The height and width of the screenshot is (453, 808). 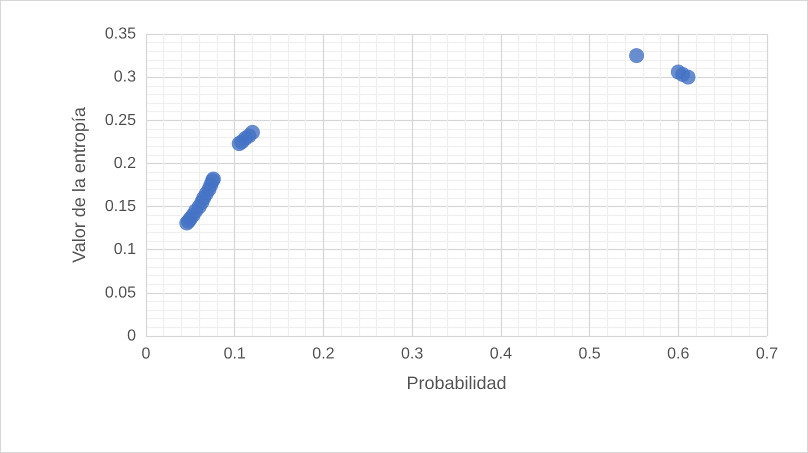 I want to click on x-tick-label: 0.6, so click(x=678, y=354).